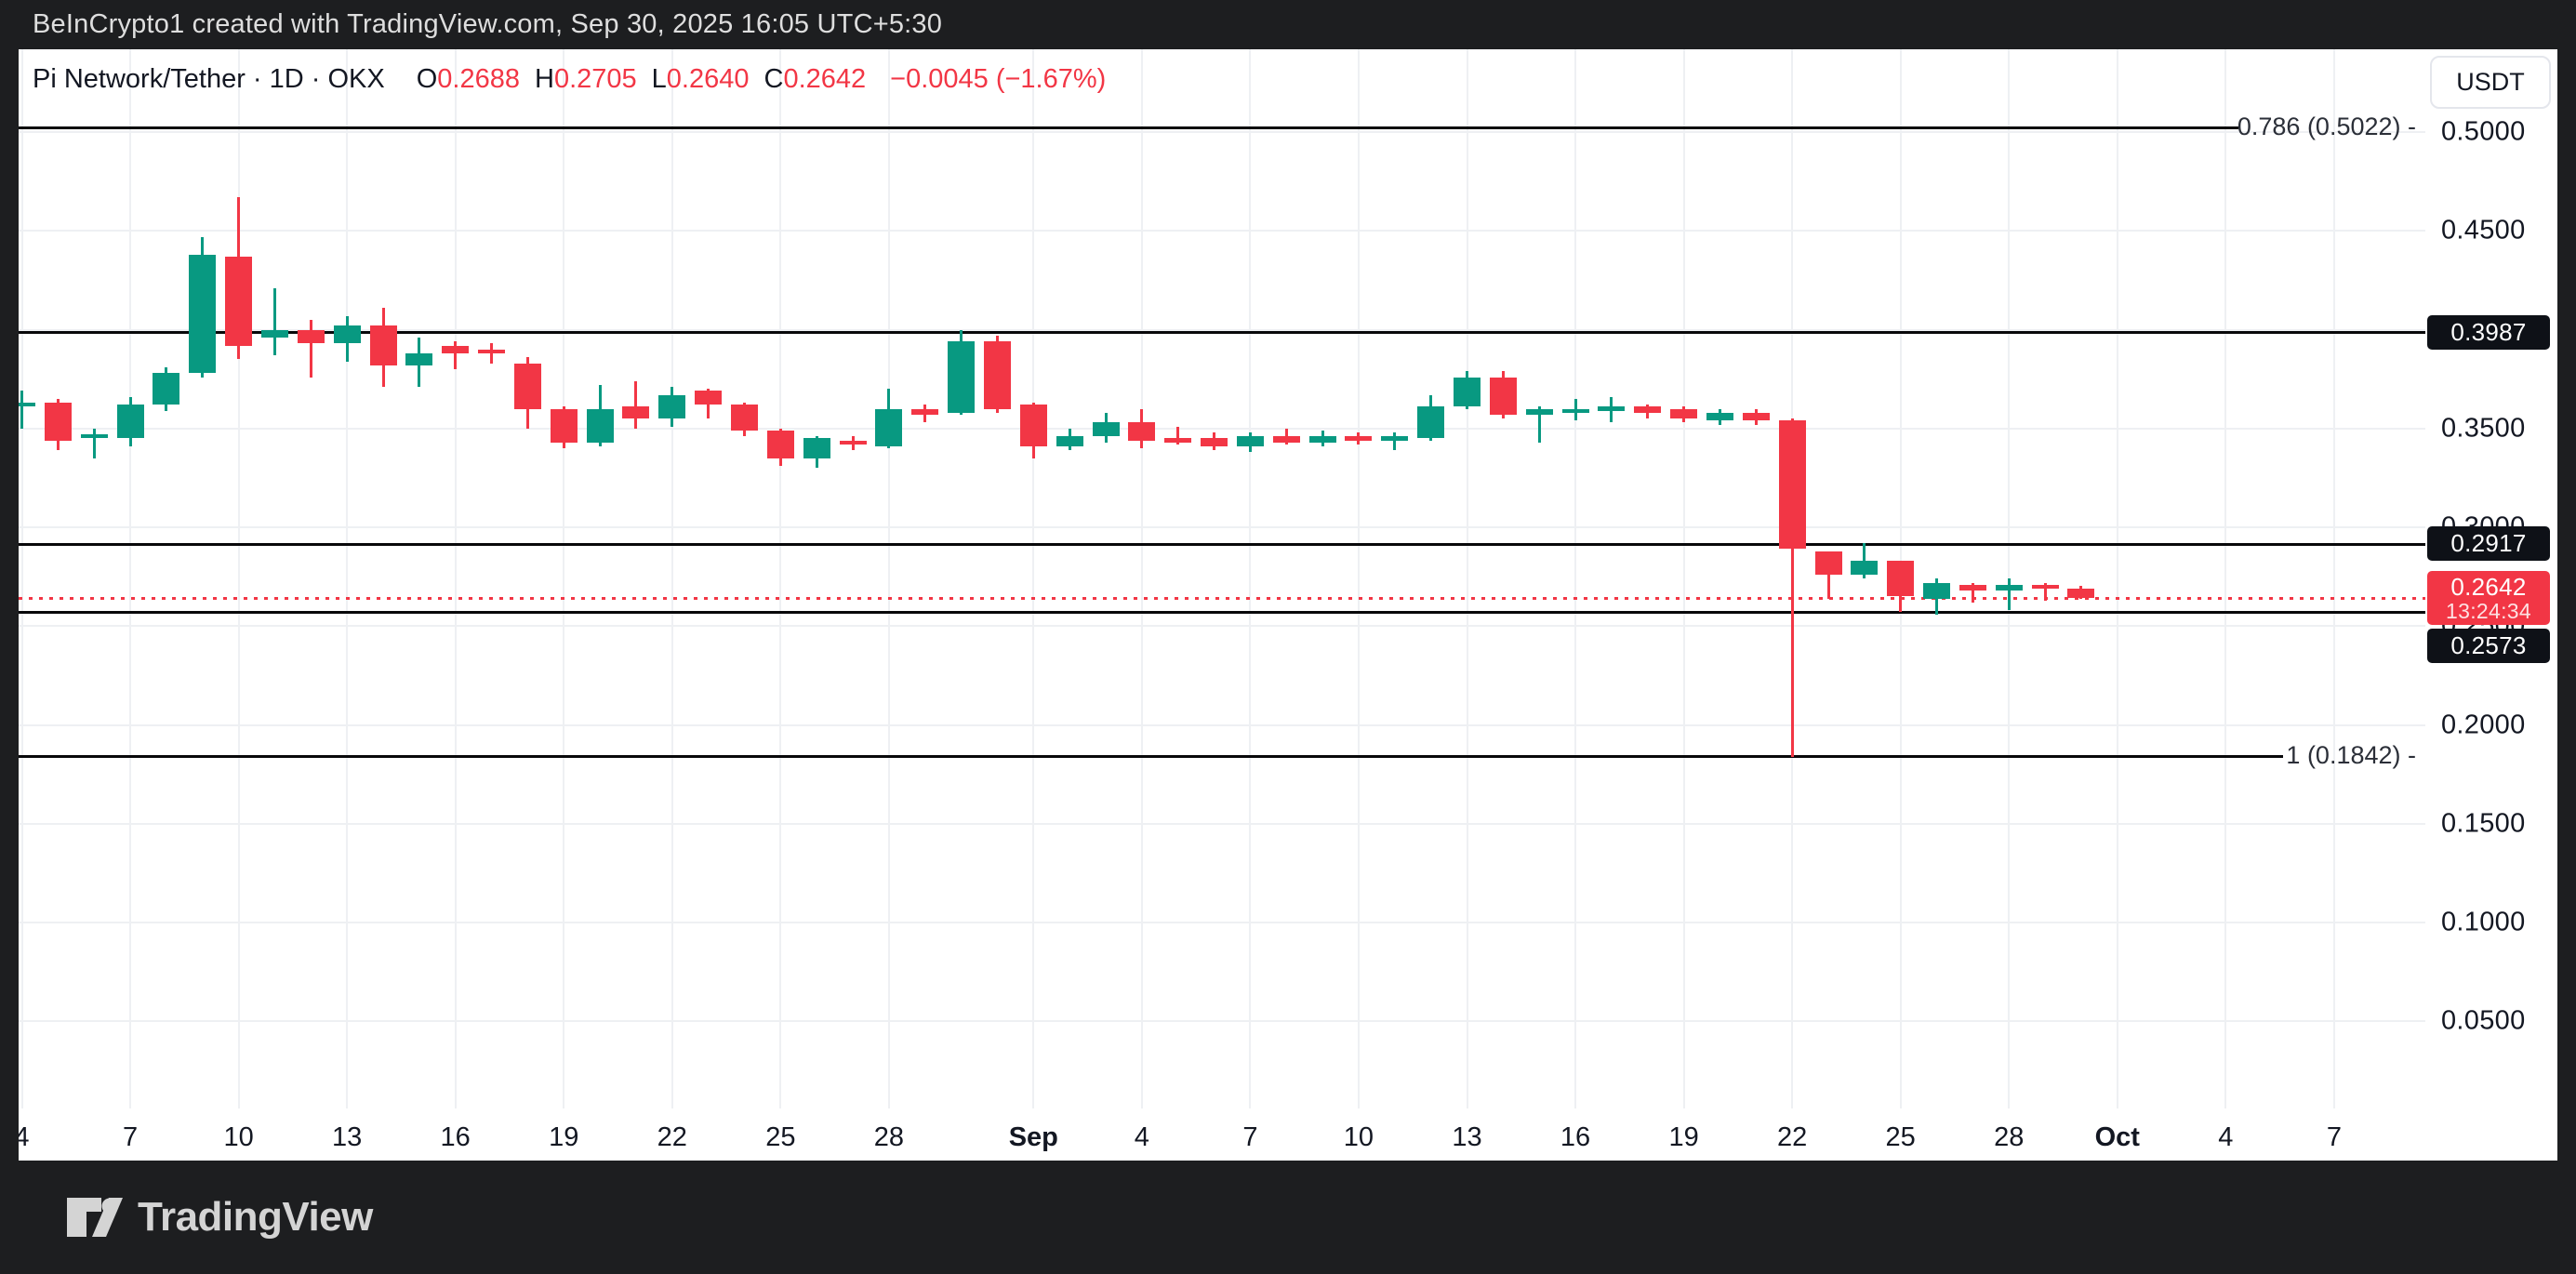 The image size is (2576, 1274). I want to click on level-price-badge: 0.3987, so click(2488, 332).